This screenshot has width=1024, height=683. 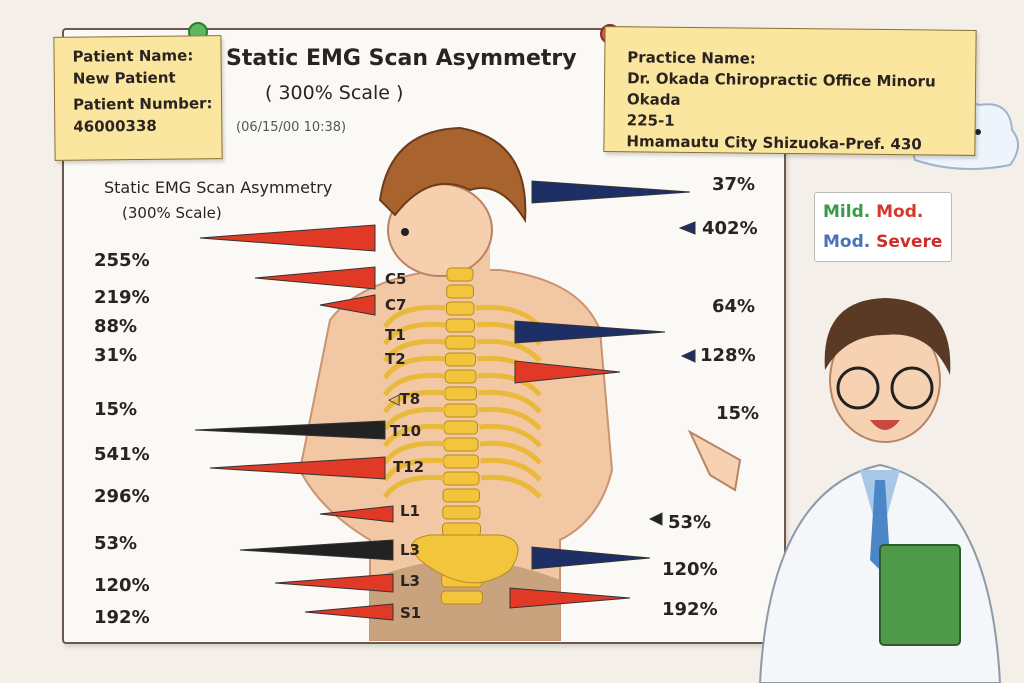 I want to click on vertebra-label: S1, so click(x=411, y=613).